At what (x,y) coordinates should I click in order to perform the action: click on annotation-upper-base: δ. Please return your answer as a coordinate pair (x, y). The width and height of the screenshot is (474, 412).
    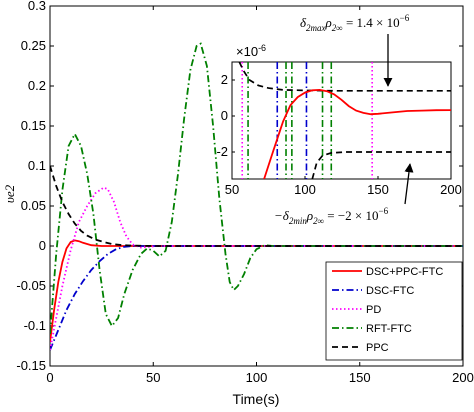
    Looking at the image, I should click on (303, 22).